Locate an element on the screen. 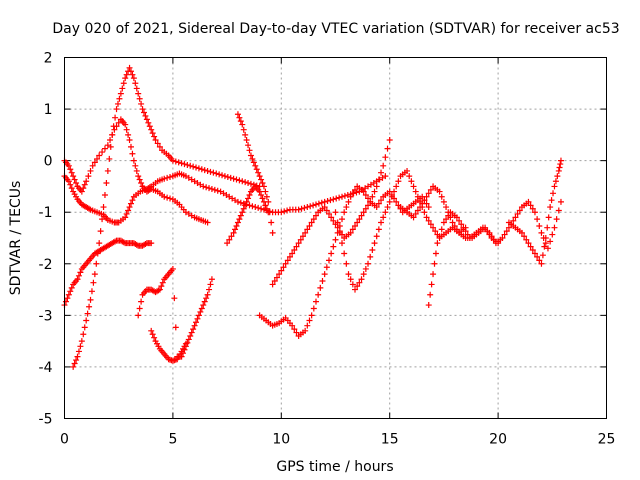 Image resolution: width=640 pixels, height=480 pixels. y-axis-label: SDTVAR / TECUs is located at coordinates (16, 238).